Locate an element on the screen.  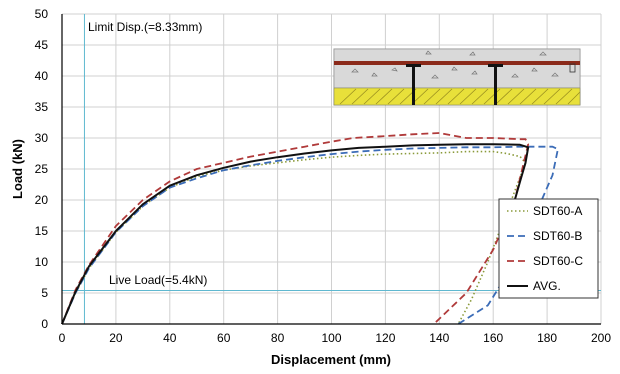
schematic-bolt-right is located at coordinates (495, 85).